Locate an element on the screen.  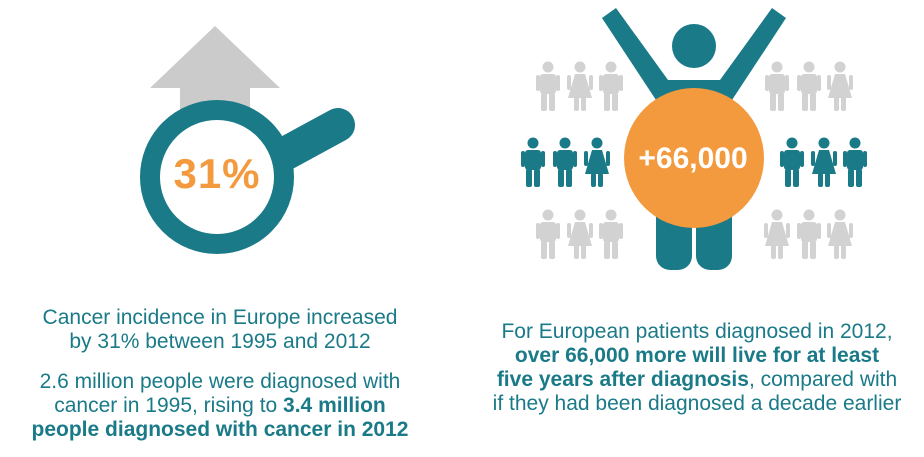
caption-bold-text: five years after diagnosis is located at coordinates (622, 379).